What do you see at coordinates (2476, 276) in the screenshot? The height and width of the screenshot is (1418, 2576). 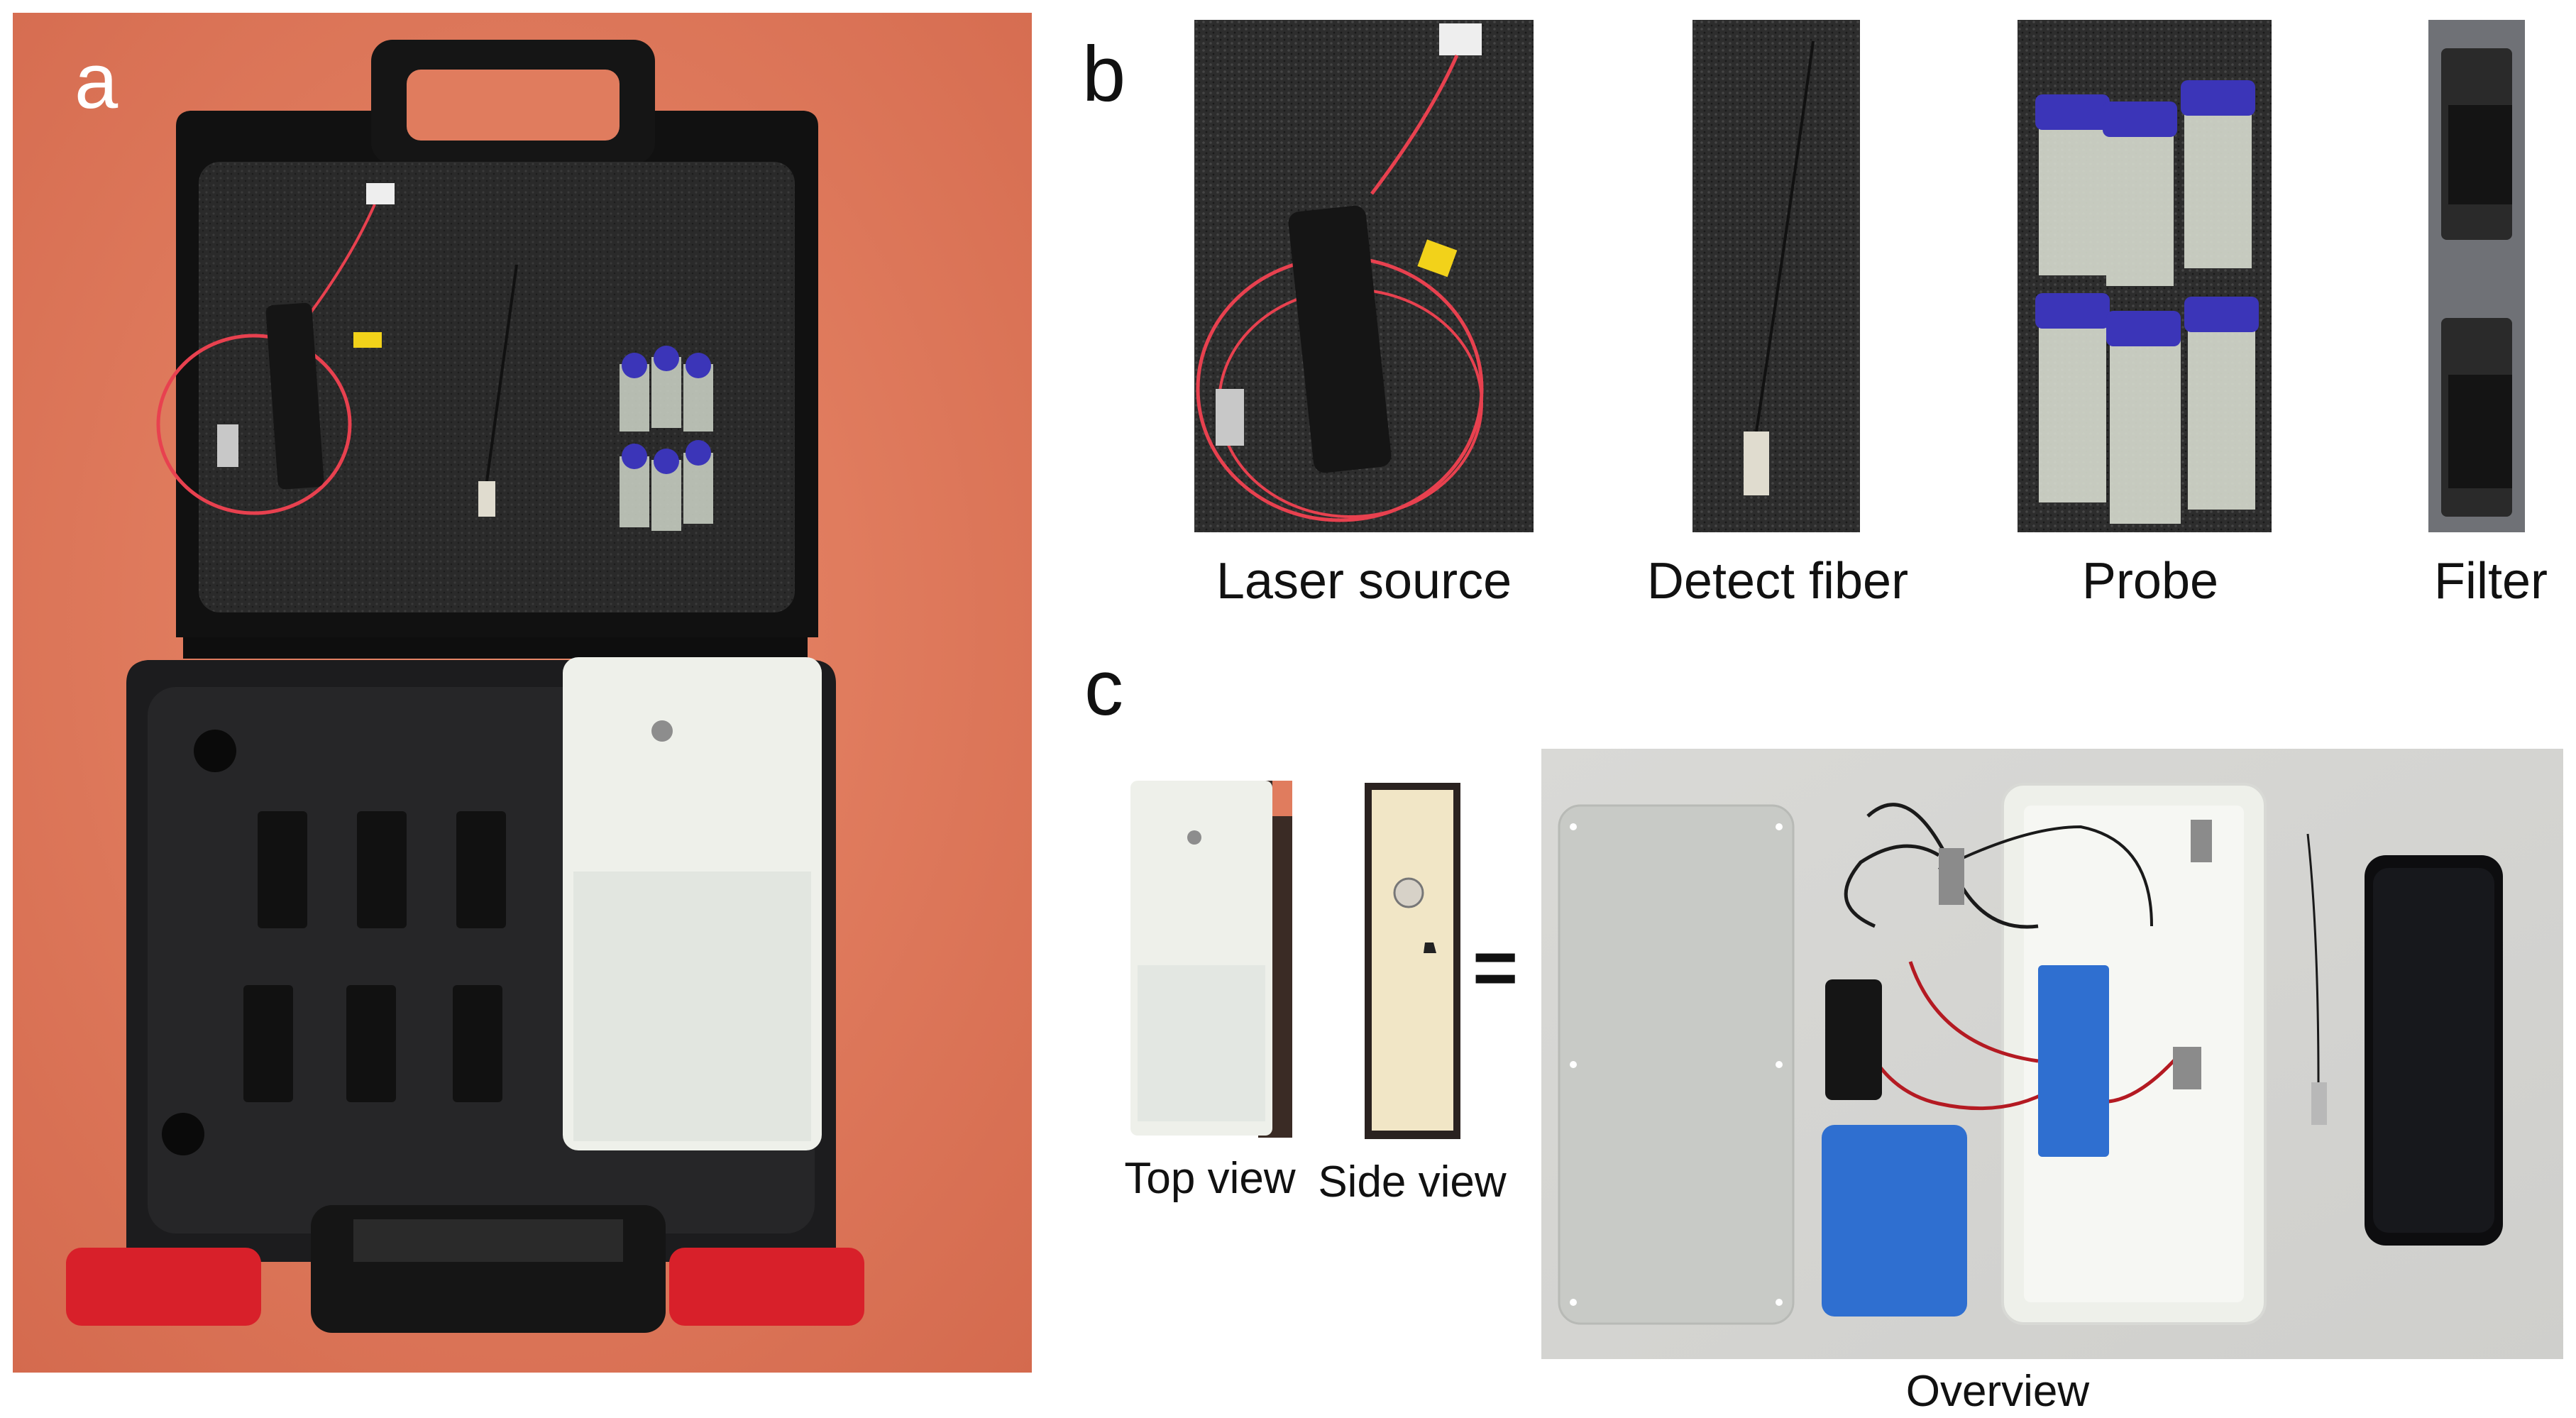 I see `filter-photo` at bounding box center [2476, 276].